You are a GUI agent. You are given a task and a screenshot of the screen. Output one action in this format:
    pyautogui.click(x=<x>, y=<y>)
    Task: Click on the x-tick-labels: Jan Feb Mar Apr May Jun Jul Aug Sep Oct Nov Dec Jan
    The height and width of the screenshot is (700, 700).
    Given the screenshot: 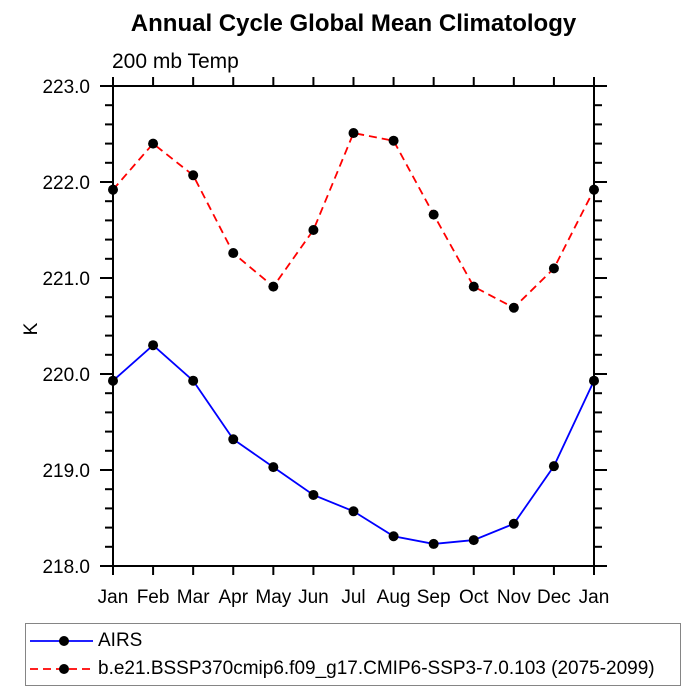 What is the action you would take?
    pyautogui.click(x=354, y=597)
    